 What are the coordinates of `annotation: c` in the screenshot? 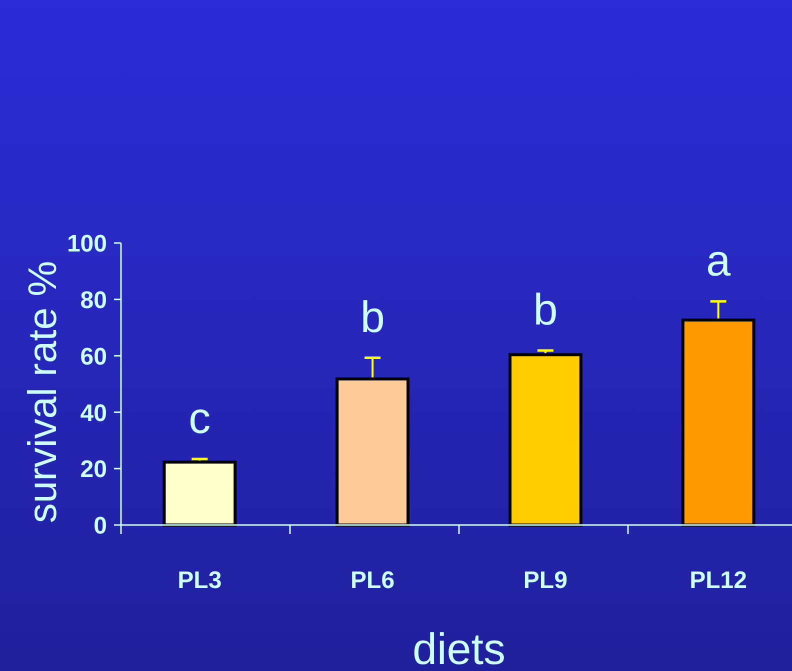 It's located at (199, 419).